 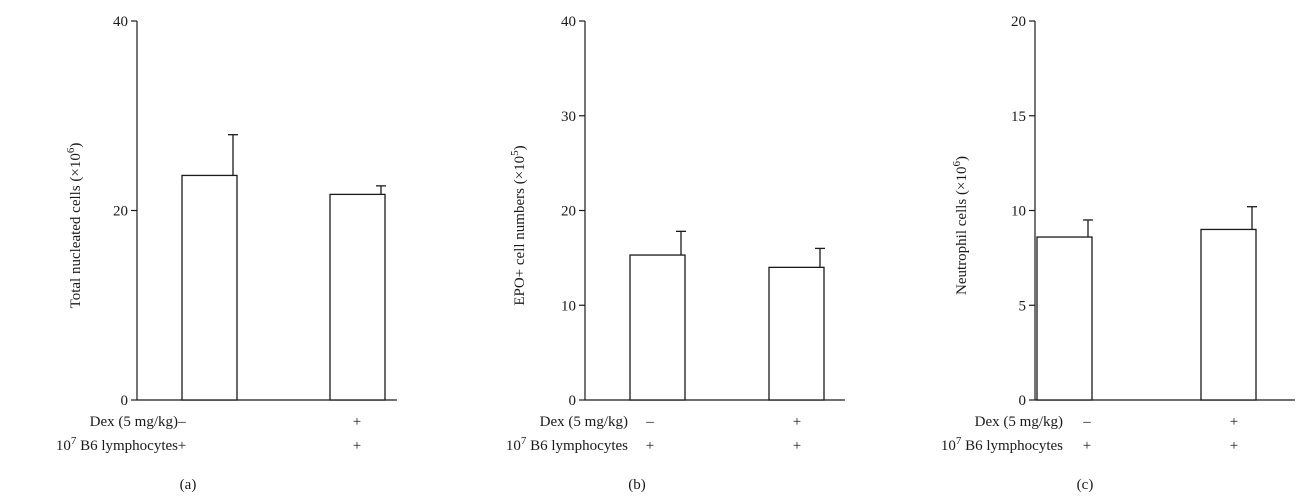 I want to click on y-axis-label: Neutrophil cells (×106), so click(x=960, y=225).